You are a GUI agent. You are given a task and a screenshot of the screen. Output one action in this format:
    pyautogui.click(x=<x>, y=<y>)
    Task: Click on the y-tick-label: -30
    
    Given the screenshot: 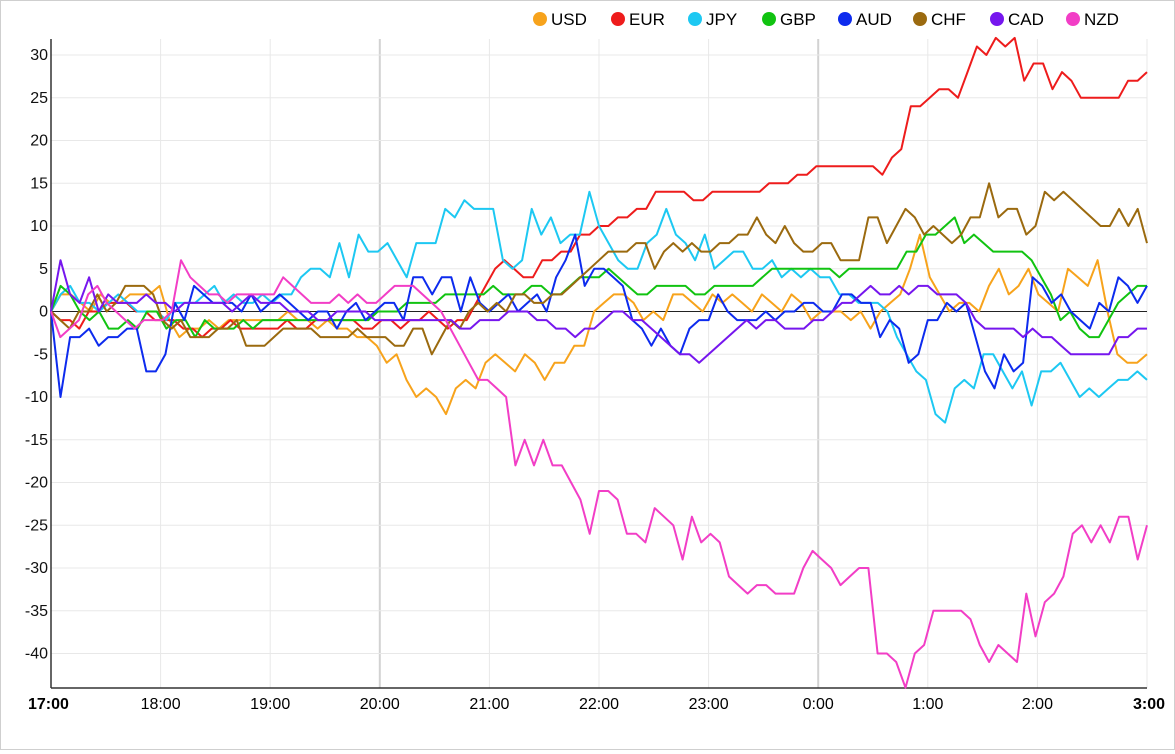 What is the action you would take?
    pyautogui.click(x=36, y=568)
    